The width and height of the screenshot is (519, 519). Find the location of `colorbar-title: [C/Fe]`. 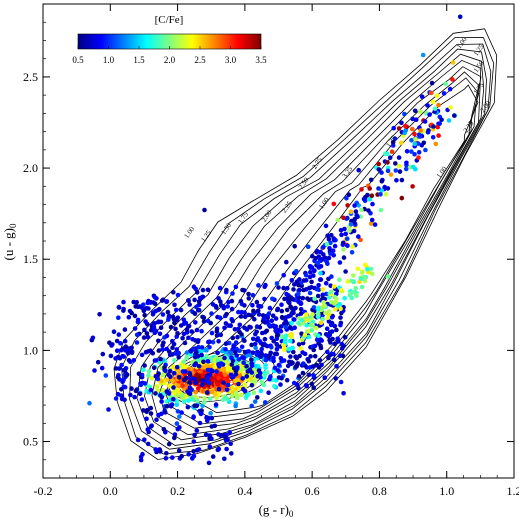

colorbar-title: [C/Fe] is located at coordinates (169, 20).